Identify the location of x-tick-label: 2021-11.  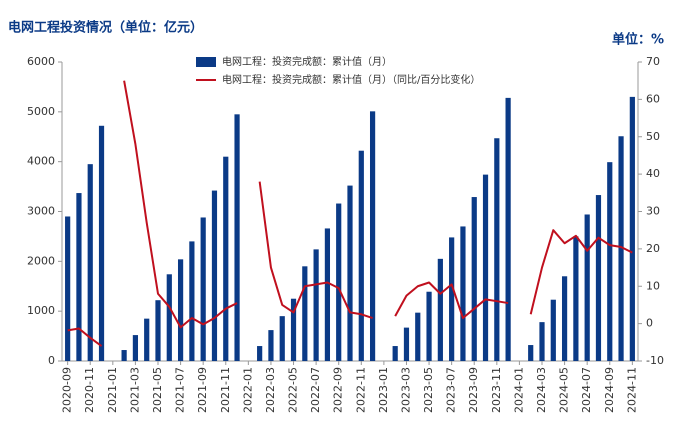
(225, 390).